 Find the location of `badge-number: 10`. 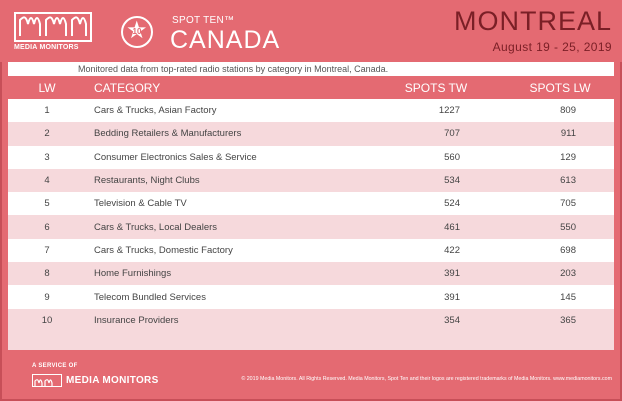

badge-number: 10 is located at coordinates (137, 31).